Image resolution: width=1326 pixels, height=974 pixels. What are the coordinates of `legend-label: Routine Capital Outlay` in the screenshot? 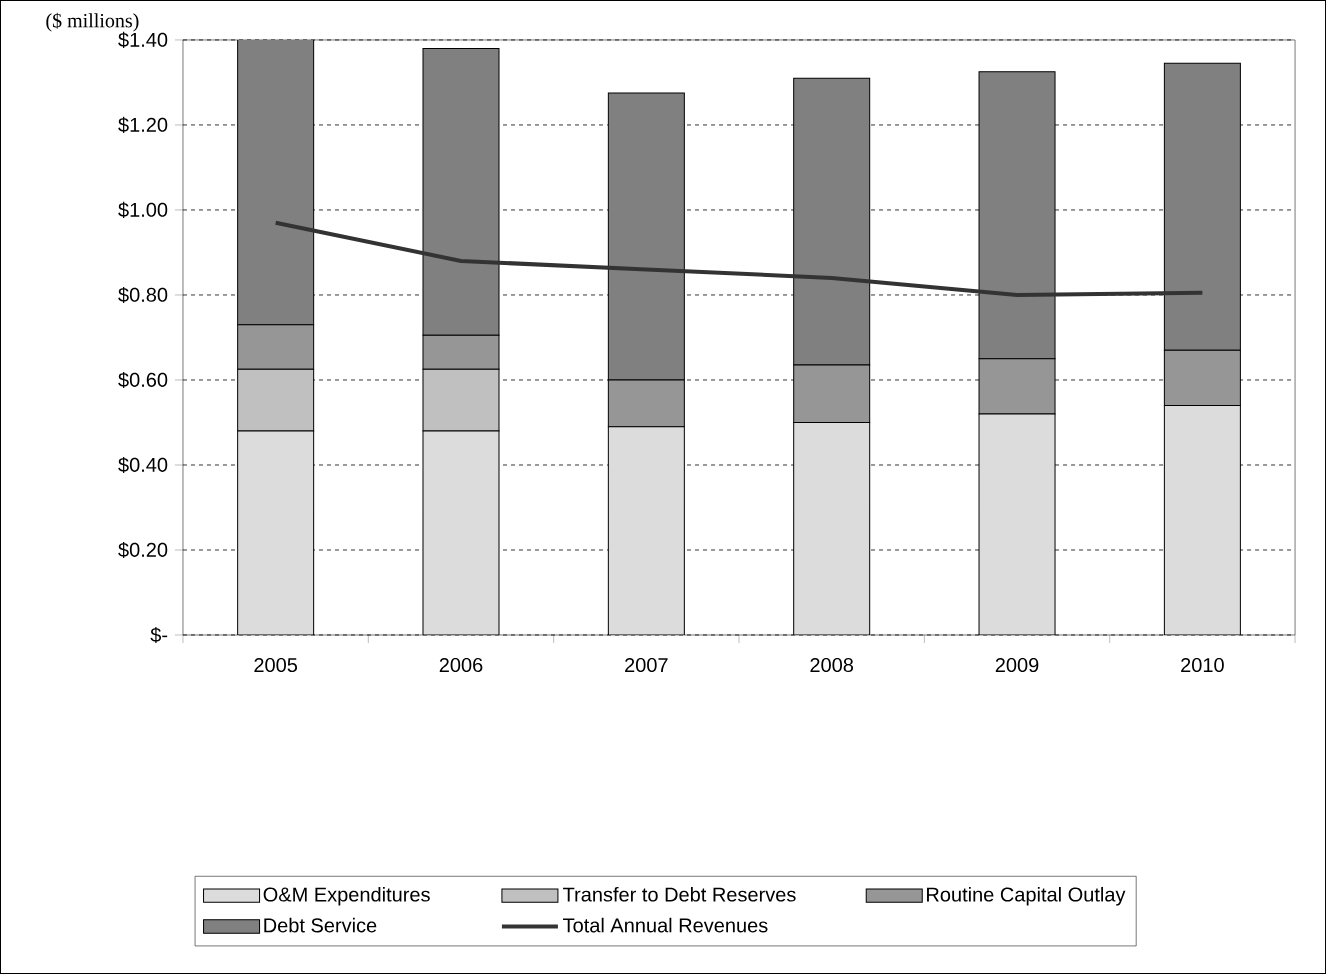 It's located at (1026, 896).